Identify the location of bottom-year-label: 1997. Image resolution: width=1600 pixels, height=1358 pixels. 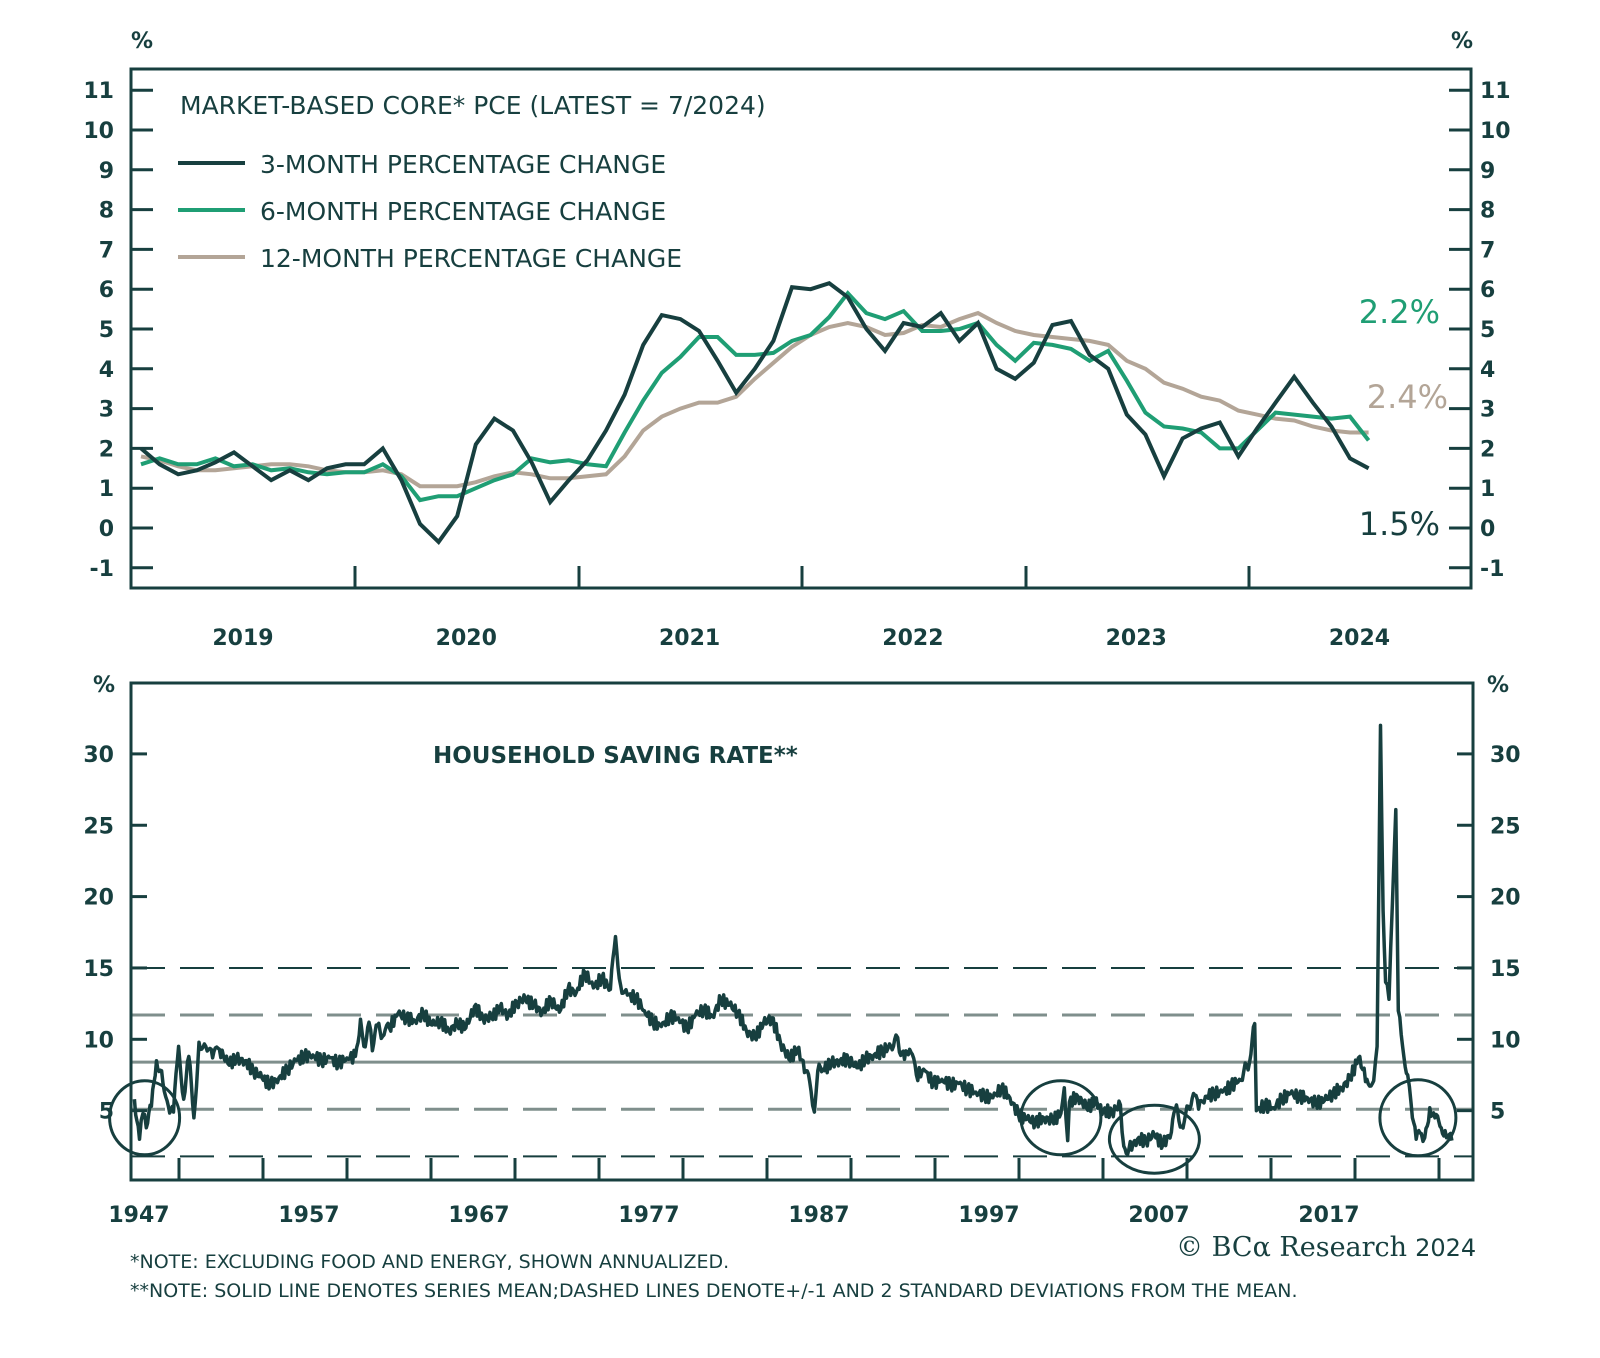
(988, 1215).